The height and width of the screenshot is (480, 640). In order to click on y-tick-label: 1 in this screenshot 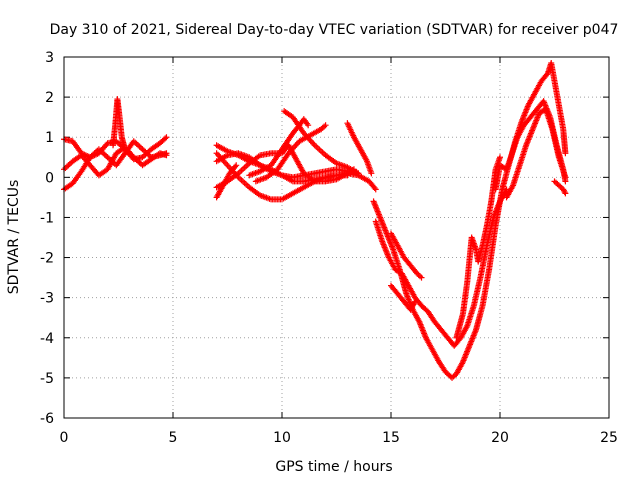, I will do `click(49, 138)`.